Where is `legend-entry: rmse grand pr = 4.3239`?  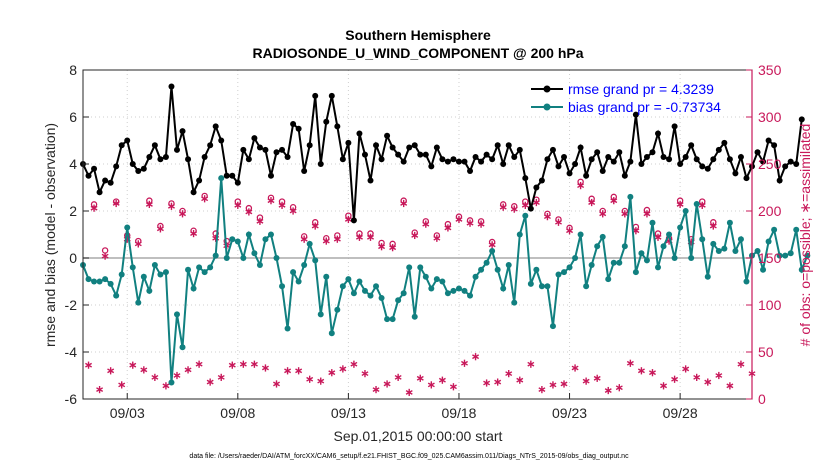 legend-entry: rmse grand pr = 4.3239 is located at coordinates (641, 89).